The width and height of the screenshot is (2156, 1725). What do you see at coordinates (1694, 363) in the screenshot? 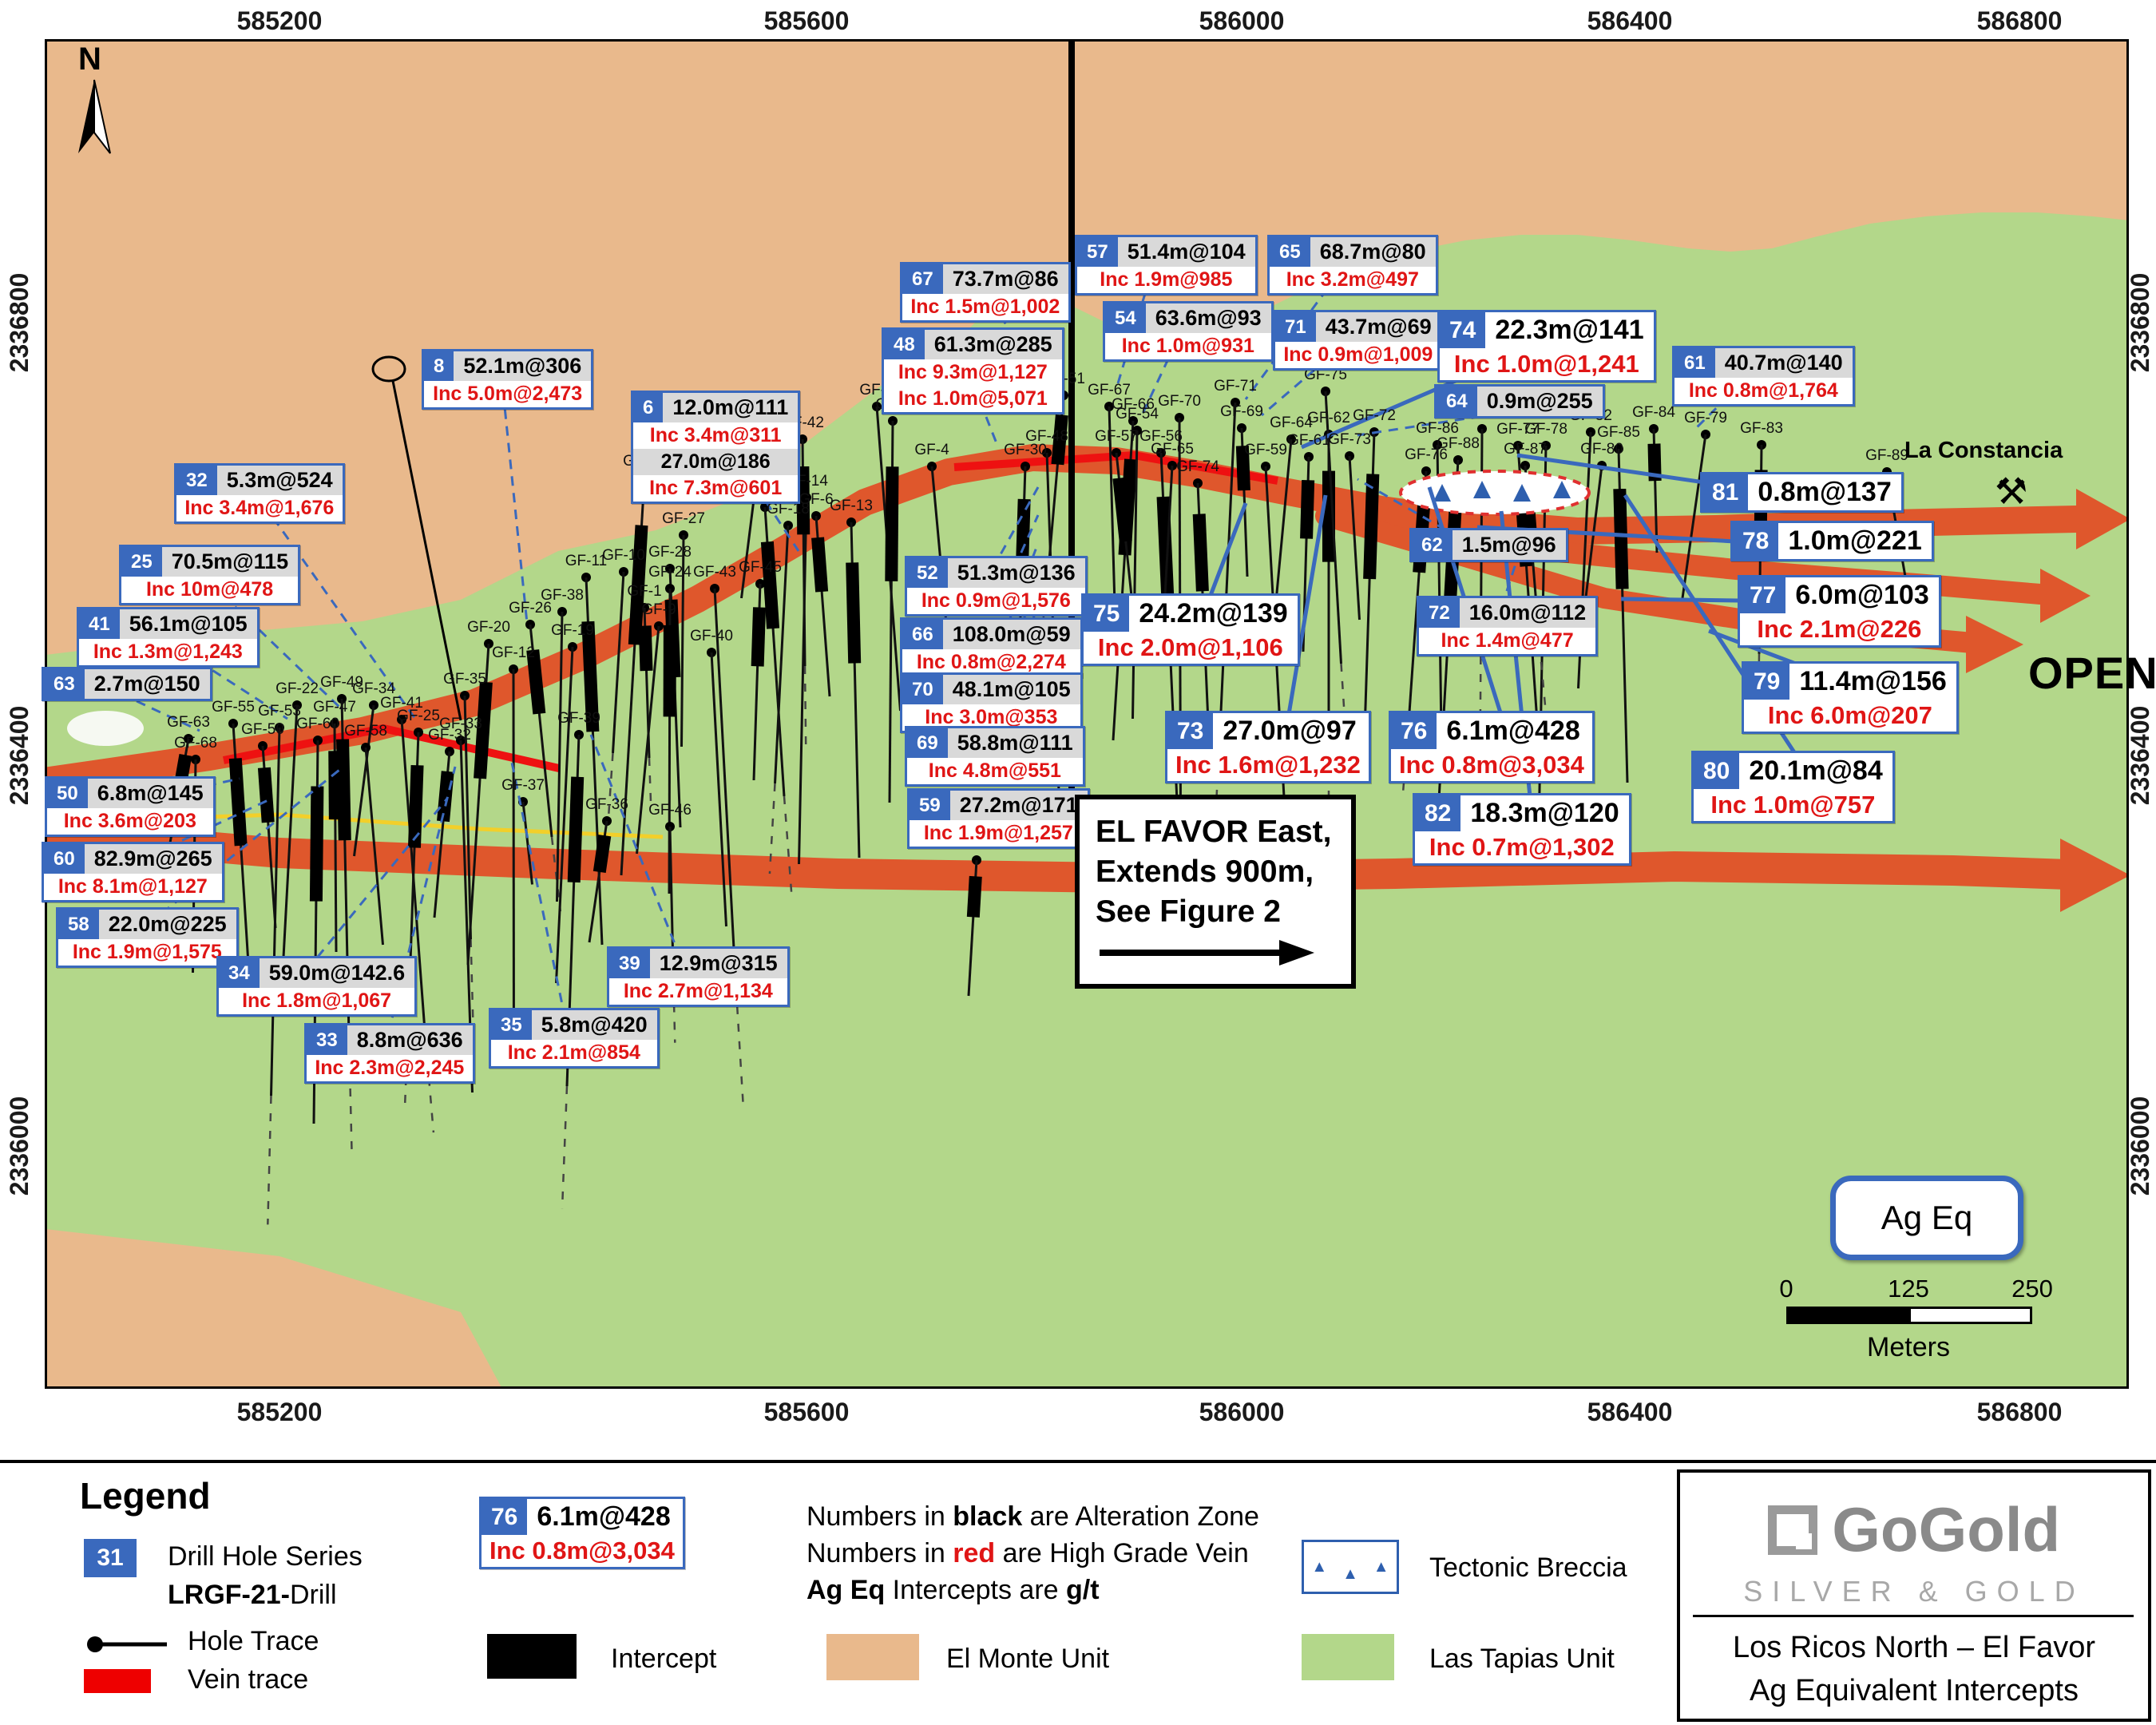
I see `callout-id-tag: 61` at bounding box center [1694, 363].